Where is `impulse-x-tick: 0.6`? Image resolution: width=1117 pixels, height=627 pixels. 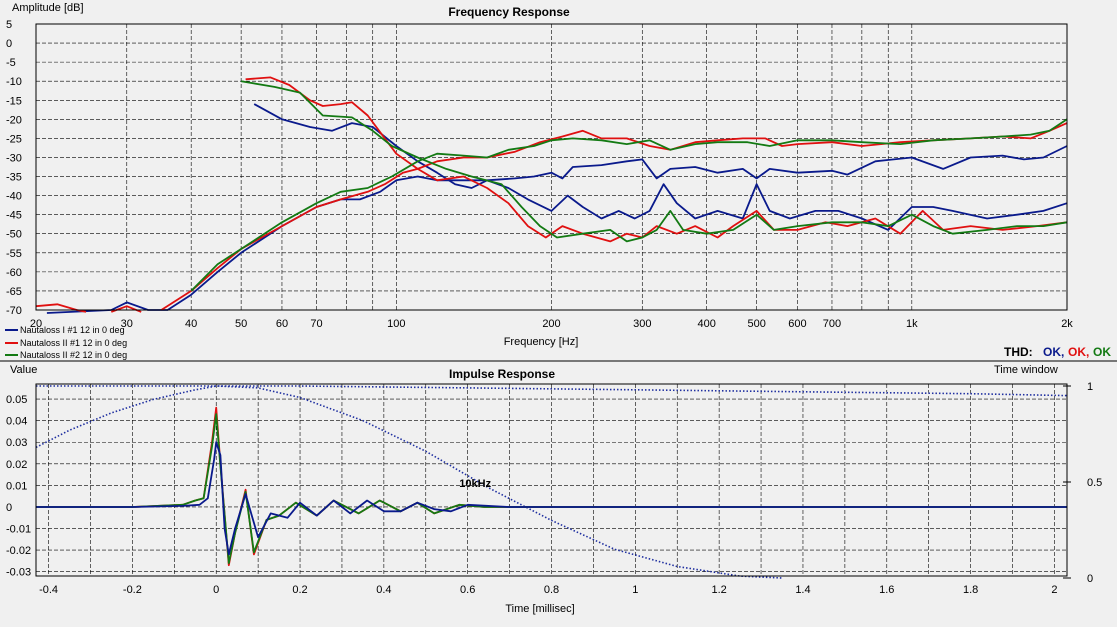 impulse-x-tick: 0.6 is located at coordinates (467, 590).